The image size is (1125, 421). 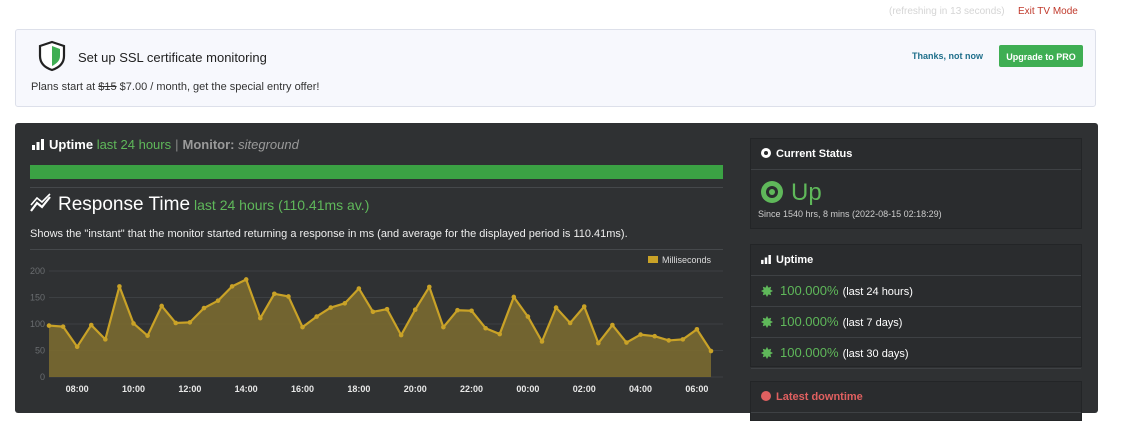 What do you see at coordinates (77, 389) in the screenshot?
I see `x-tick-label: 08:00` at bounding box center [77, 389].